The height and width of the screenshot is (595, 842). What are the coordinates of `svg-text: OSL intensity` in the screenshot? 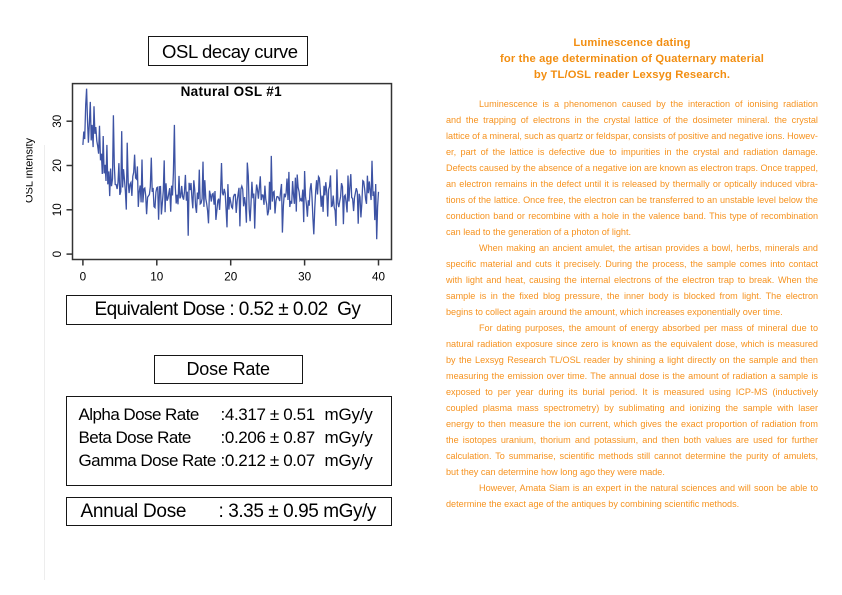 It's located at (31, 170).